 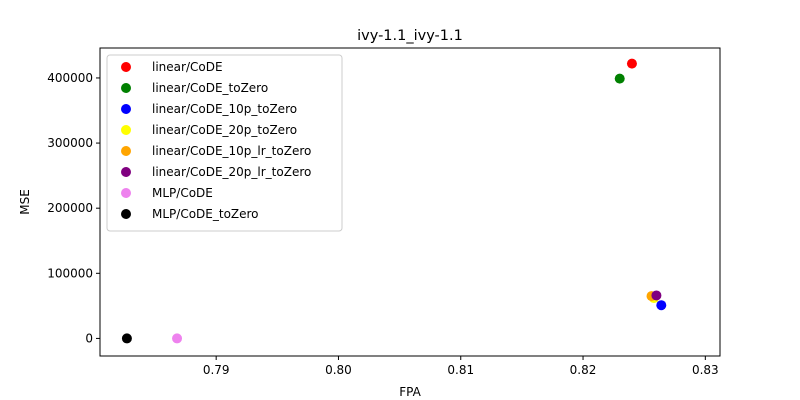 I want to click on legend-label: linear/CoDE_10p_lr_toZero, so click(x=231, y=151).